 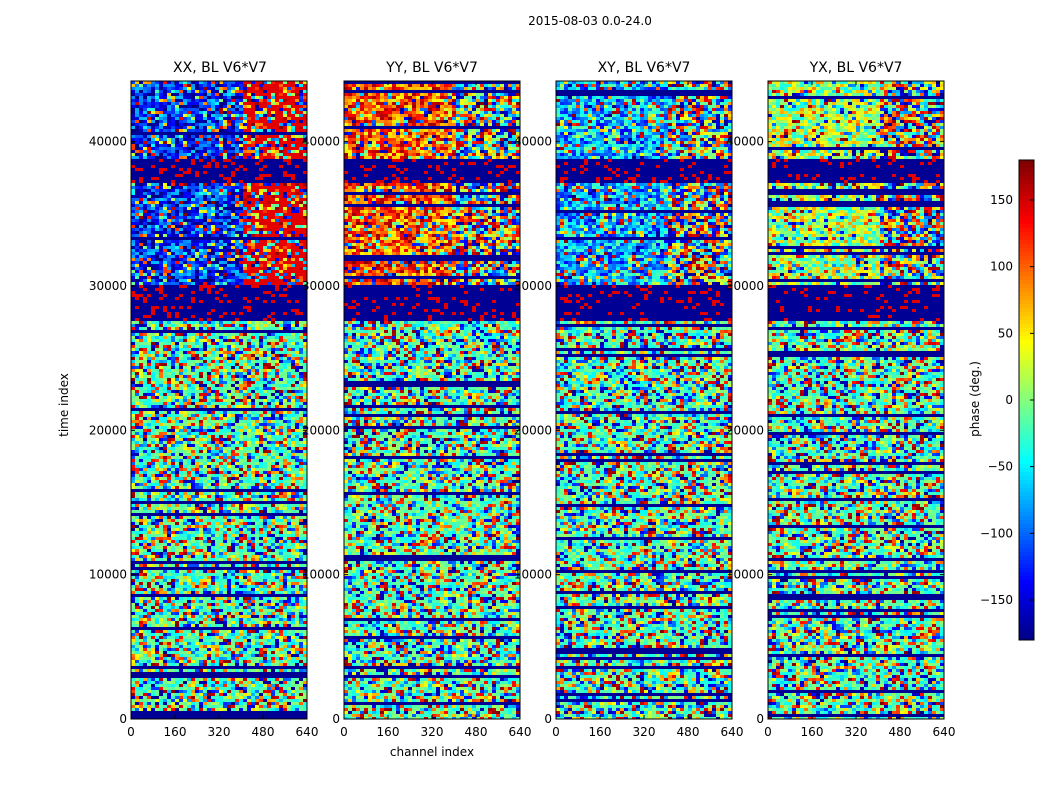 What do you see at coordinates (944, 732) in the screenshot?
I see `x-tick-label-yx: 640` at bounding box center [944, 732].